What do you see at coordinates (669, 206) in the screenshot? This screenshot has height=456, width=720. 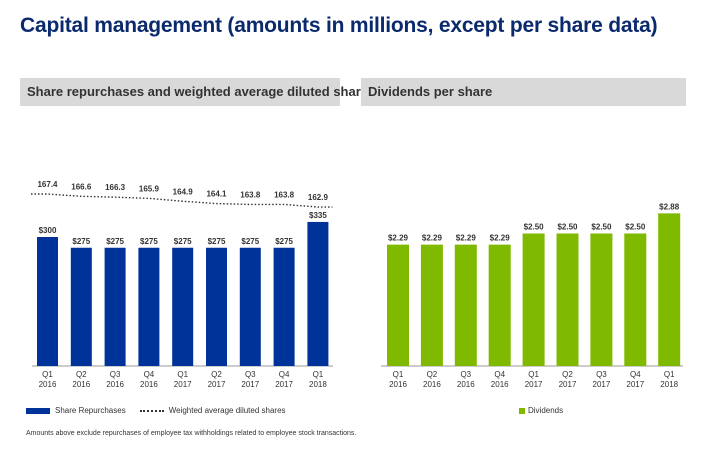 I see `dividend-data-label: $2.88` at bounding box center [669, 206].